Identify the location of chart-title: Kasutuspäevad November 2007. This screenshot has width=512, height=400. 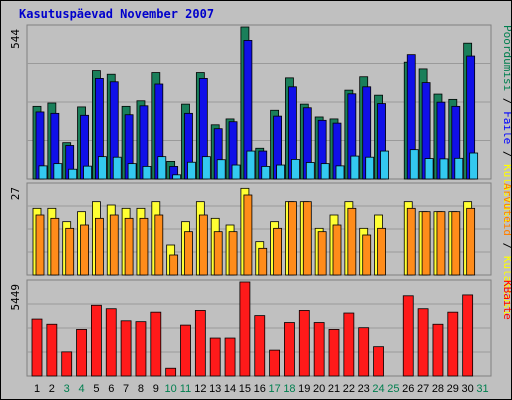
(116, 14).